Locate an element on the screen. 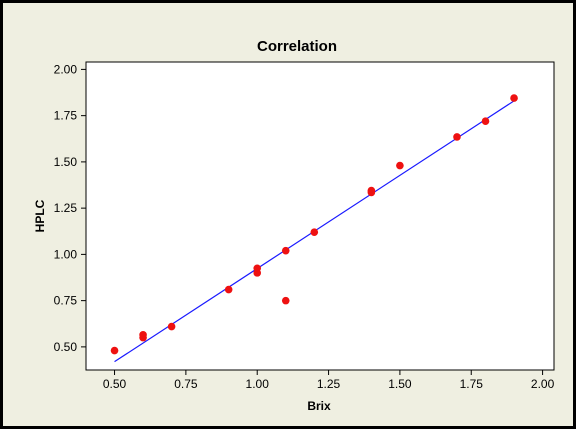 The width and height of the screenshot is (576, 429). y-tick-label: 1.25 is located at coordinates (66, 208).